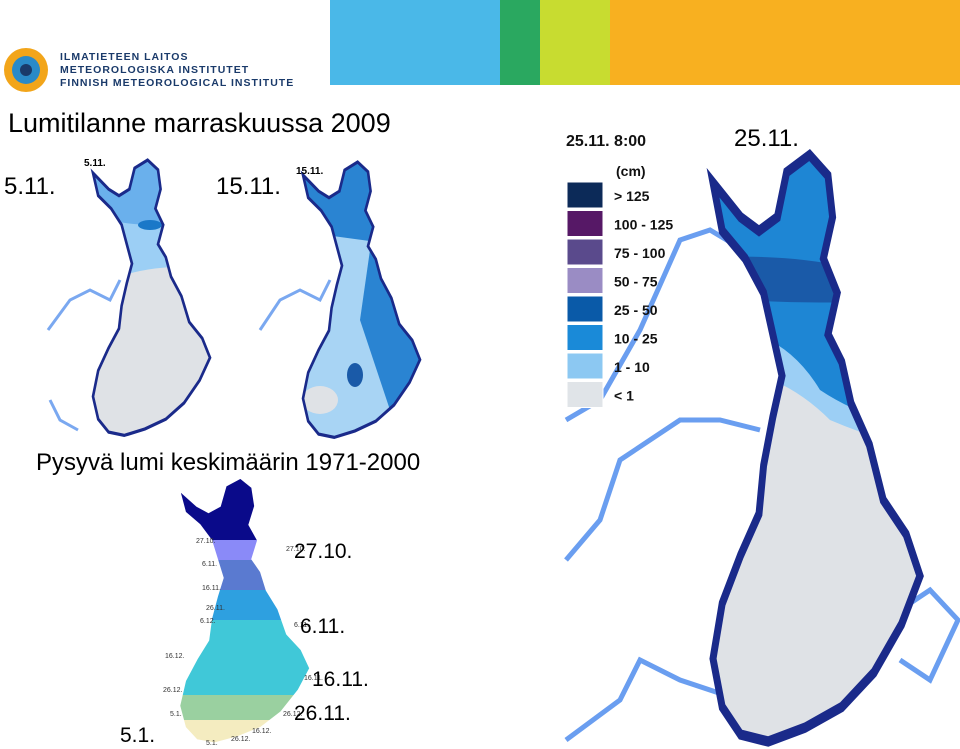  What do you see at coordinates (643, 225) in the screenshot?
I see `legend-label: 100 - 125` at bounding box center [643, 225].